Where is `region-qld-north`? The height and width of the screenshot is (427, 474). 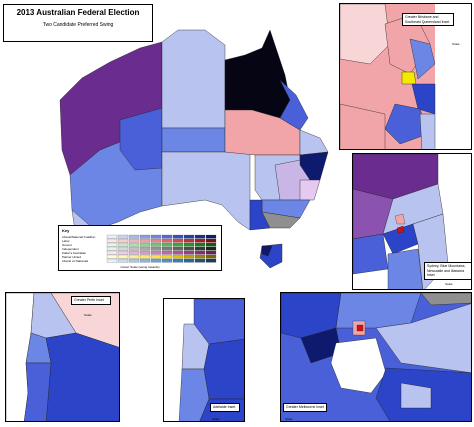 region-qld-north is located at coordinates (257, 74).